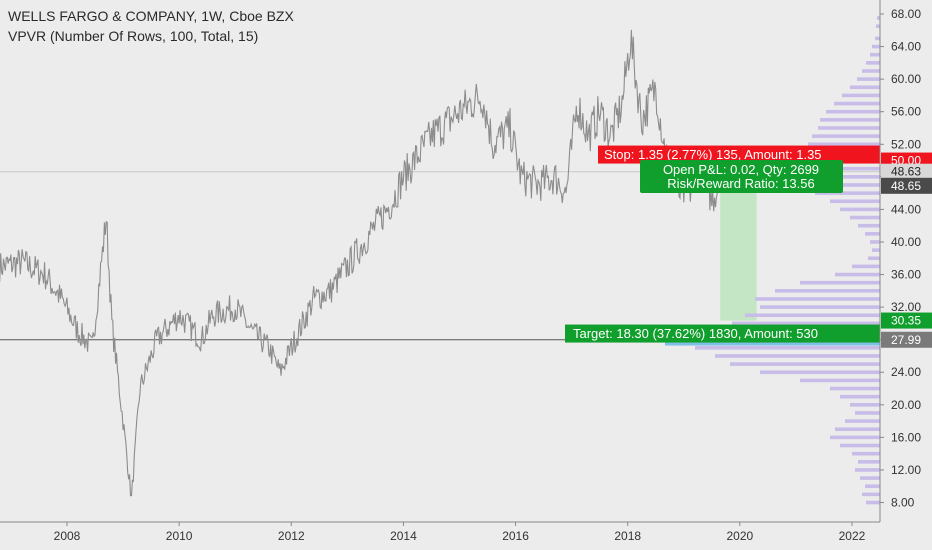 The height and width of the screenshot is (550, 932). I want to click on price-tag-label: 48.63, so click(906, 172).